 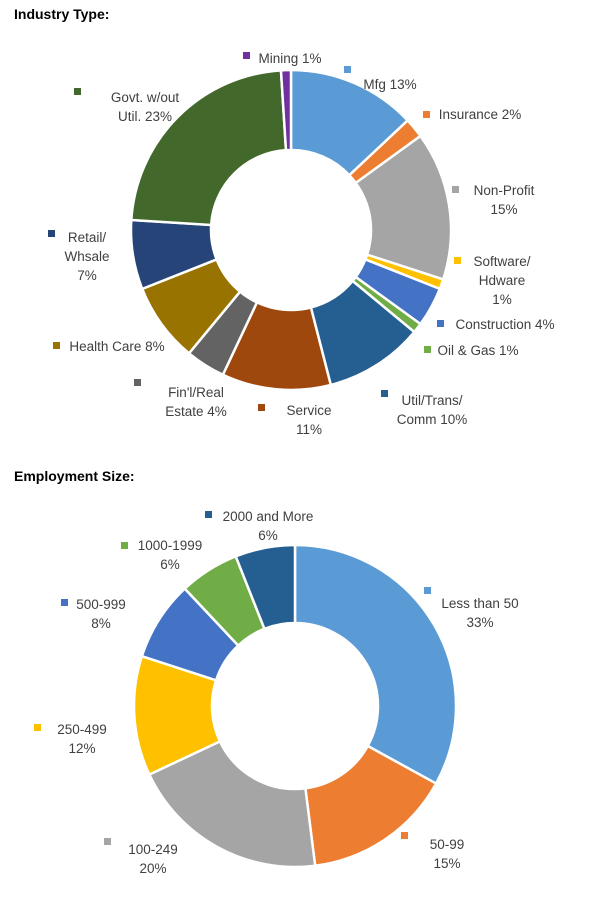 What do you see at coordinates (124, 545) in the screenshot?
I see `legend-marker-1000-1999` at bounding box center [124, 545].